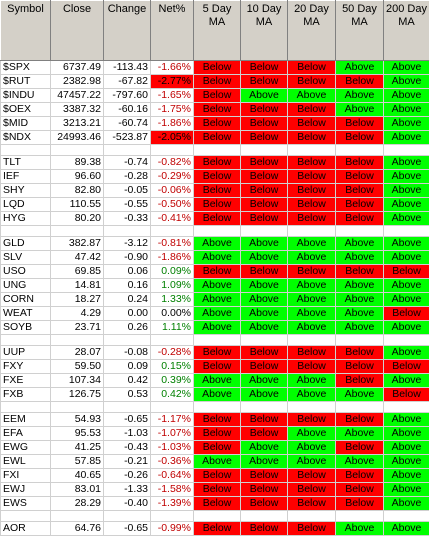  What do you see at coordinates (77, 271) in the screenshot?
I see `close-cell: 69.85` at bounding box center [77, 271].